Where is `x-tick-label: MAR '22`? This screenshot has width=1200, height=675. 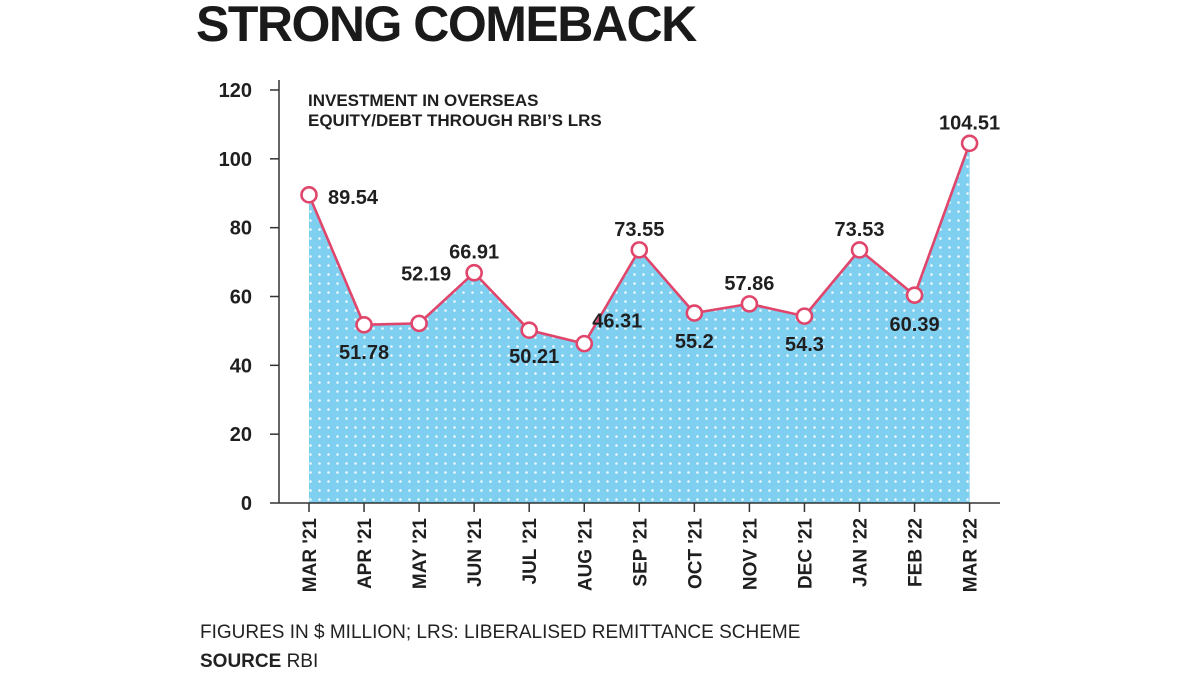
x-tick-label: MAR '22 is located at coordinates (971, 555).